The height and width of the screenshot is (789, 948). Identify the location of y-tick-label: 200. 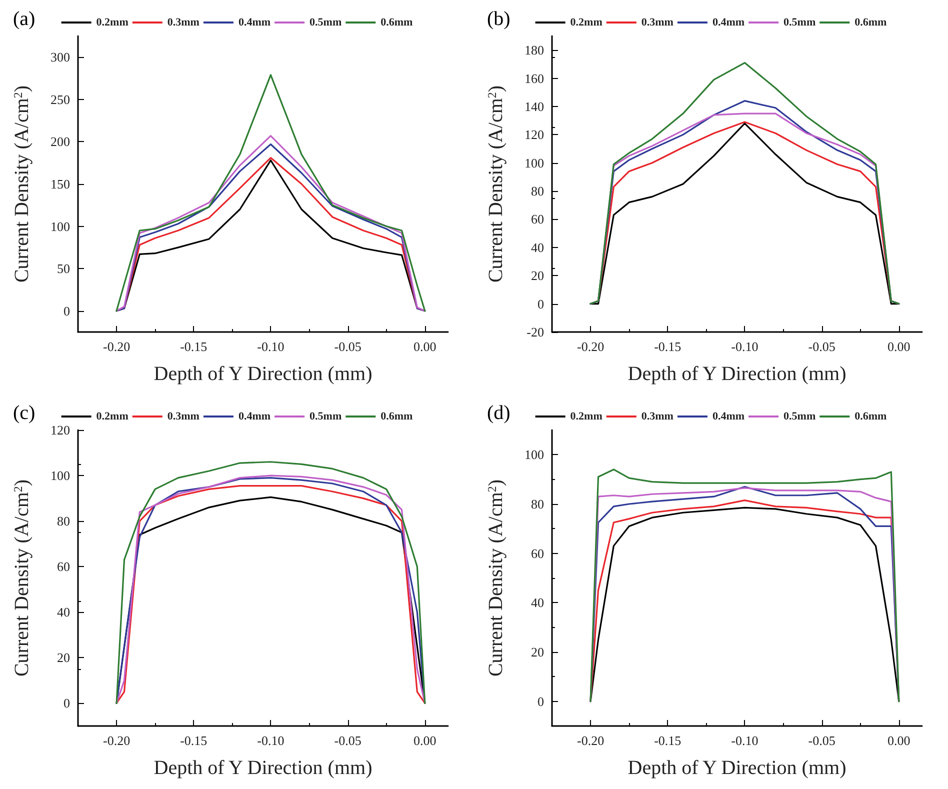
(60, 142).